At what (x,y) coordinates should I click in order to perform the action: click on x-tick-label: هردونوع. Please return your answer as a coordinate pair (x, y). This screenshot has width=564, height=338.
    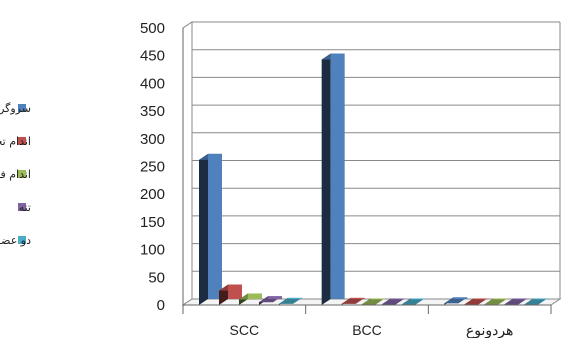
    Looking at the image, I should click on (490, 330).